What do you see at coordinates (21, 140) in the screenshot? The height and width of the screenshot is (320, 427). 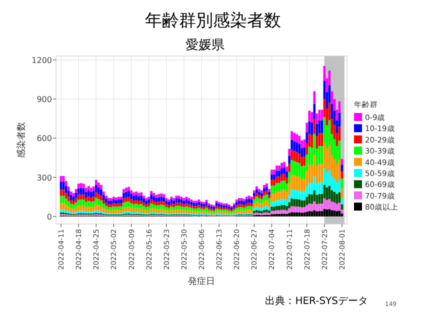 I see `y-axis-title: 感染者数` at bounding box center [21, 140].